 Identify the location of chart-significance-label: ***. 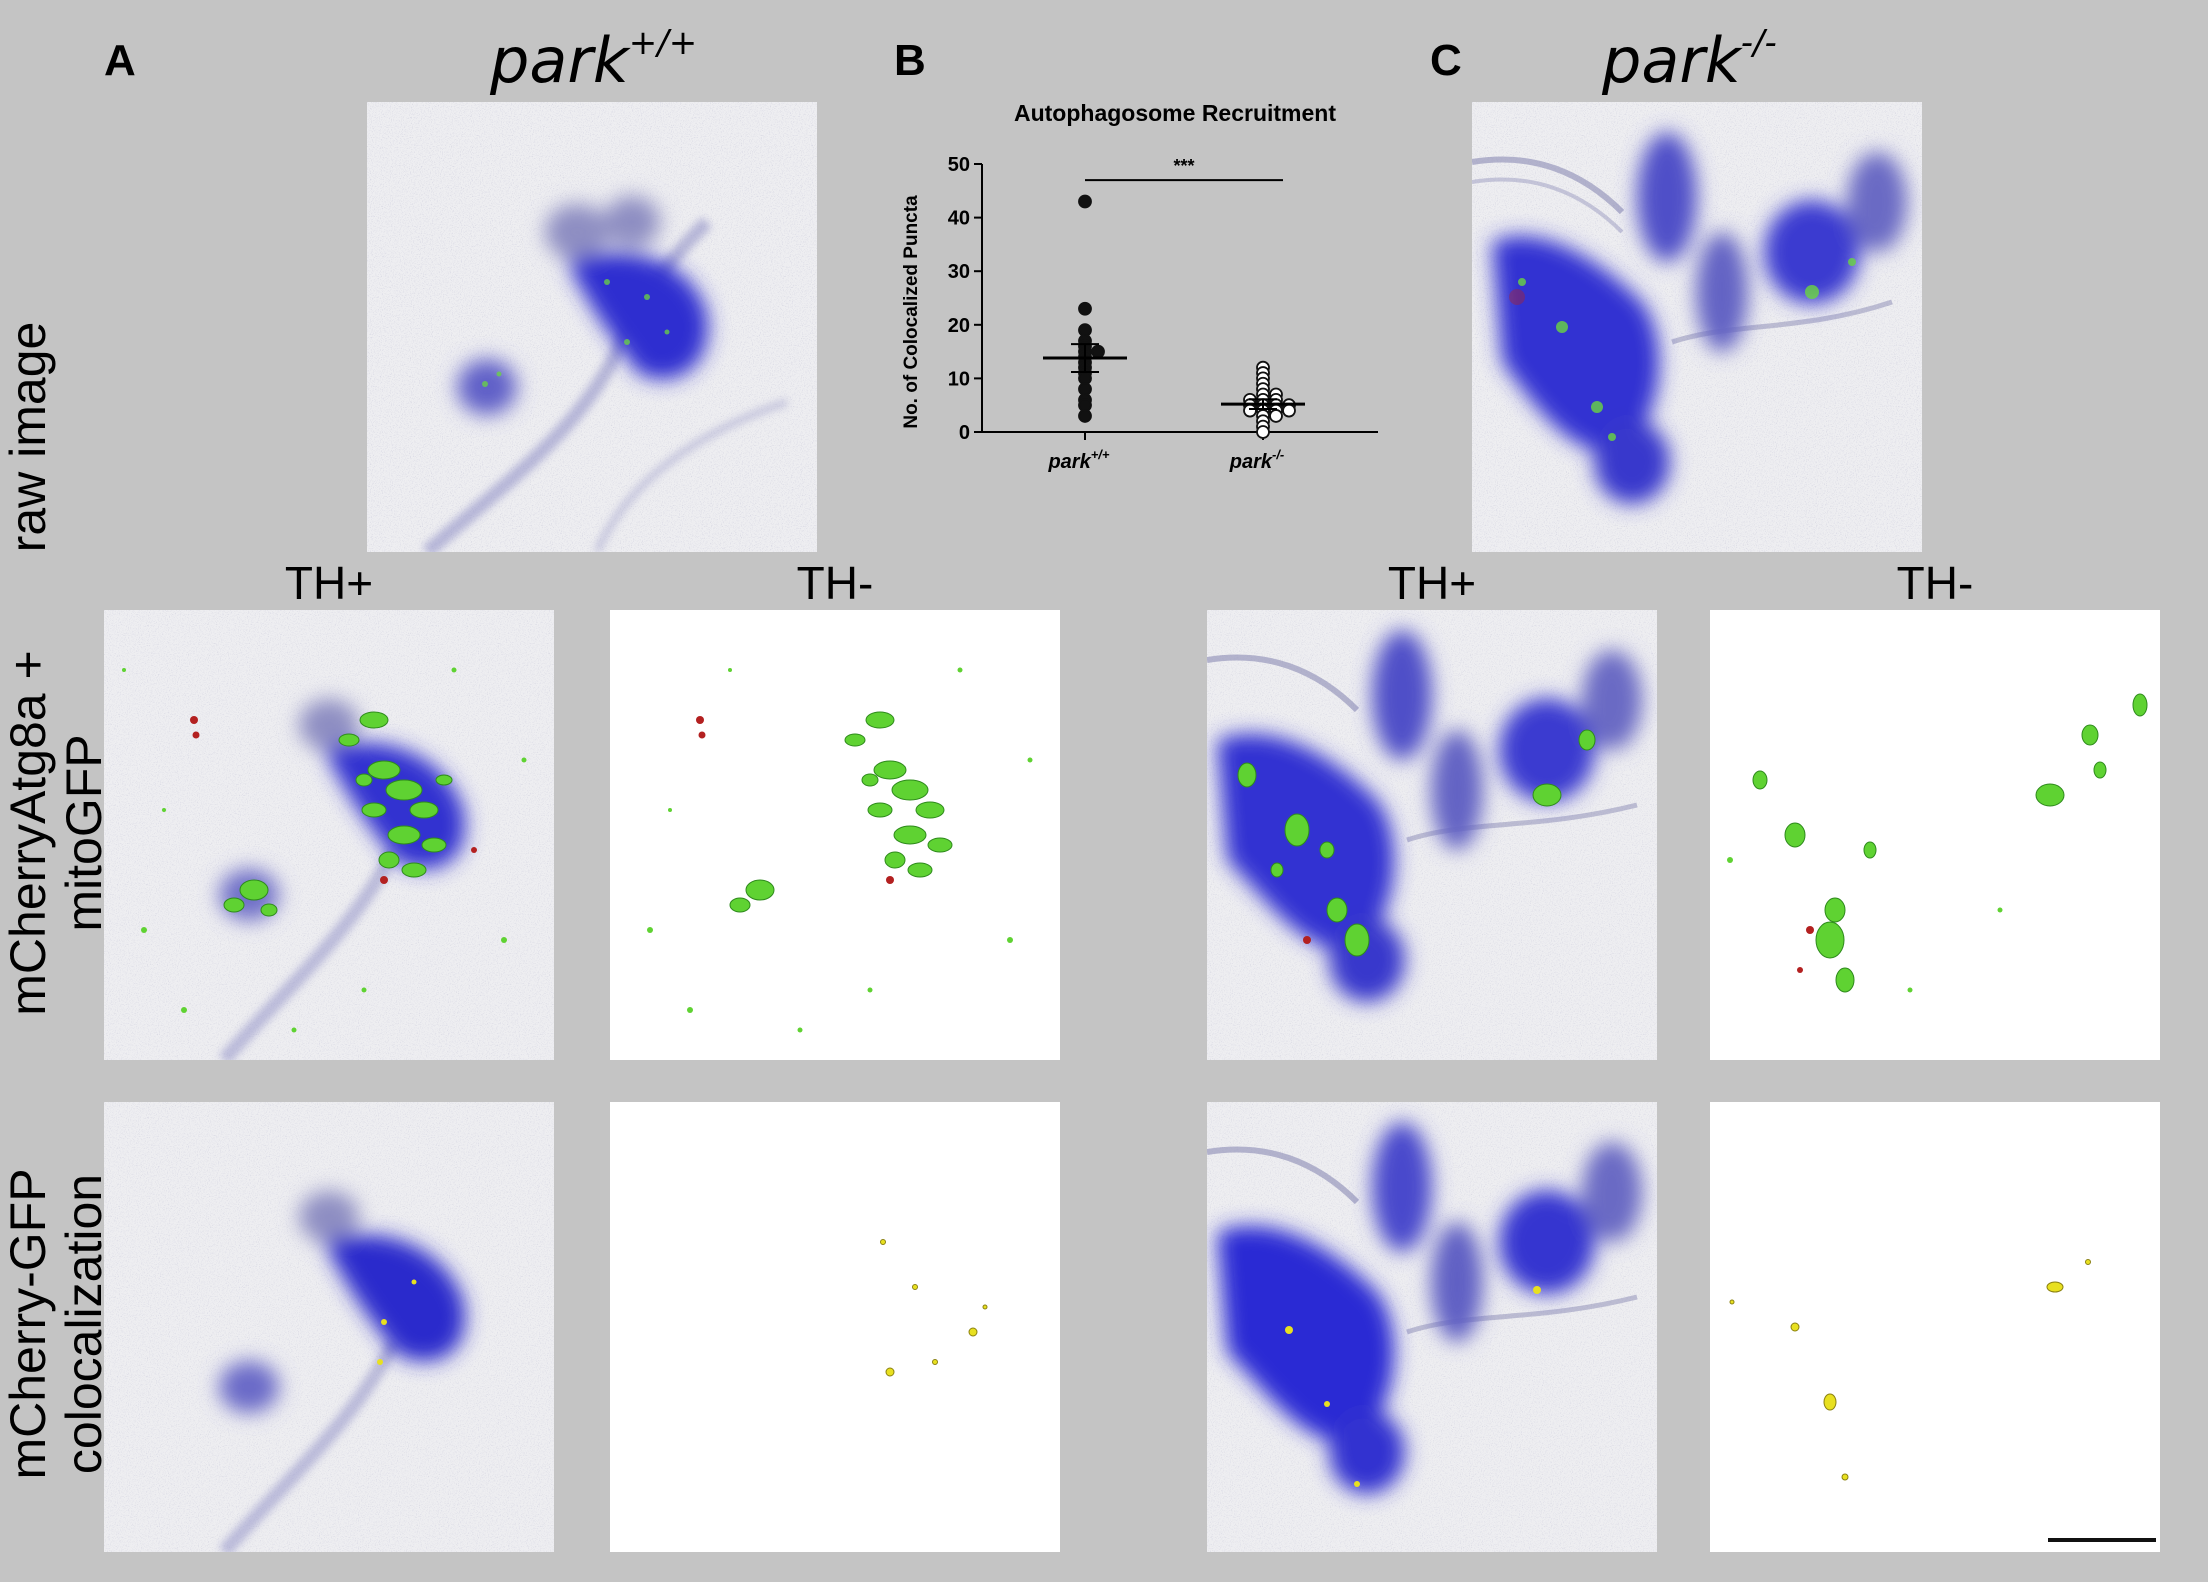
(1183, 166).